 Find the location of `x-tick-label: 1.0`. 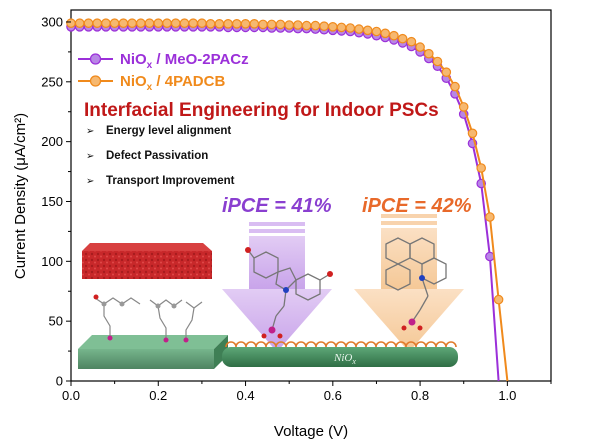

x-tick-label: 1.0 is located at coordinates (507, 395).